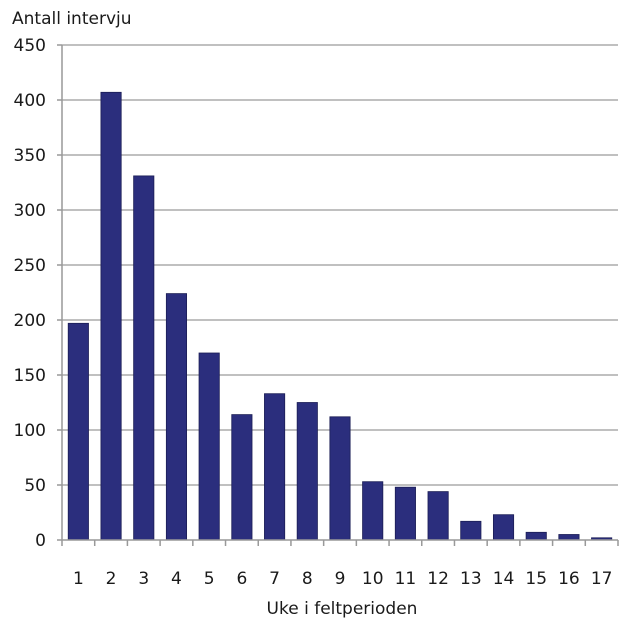 Image resolution: width=624 pixels, height=626 pixels. Describe the element at coordinates (143, 579) in the screenshot. I see `x-tick-label: 3` at that location.